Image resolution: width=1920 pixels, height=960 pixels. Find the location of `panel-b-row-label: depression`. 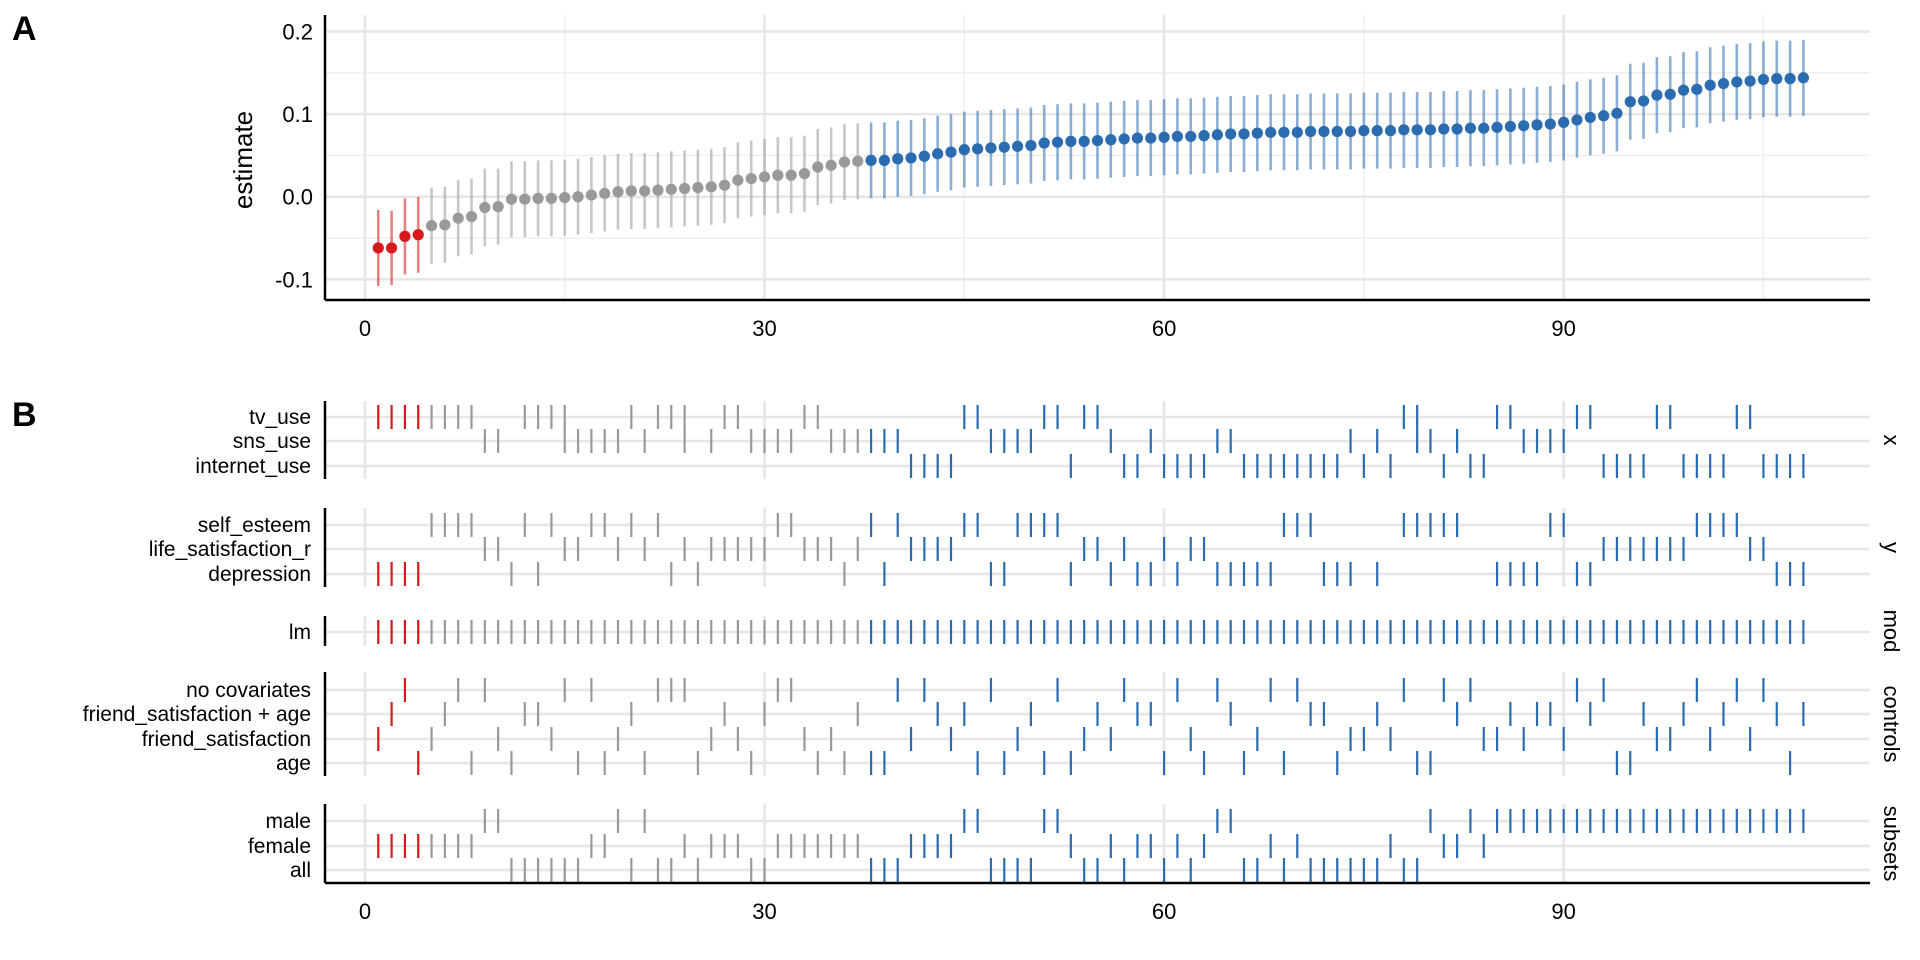

panel-b-row-label: depression is located at coordinates (259, 574).